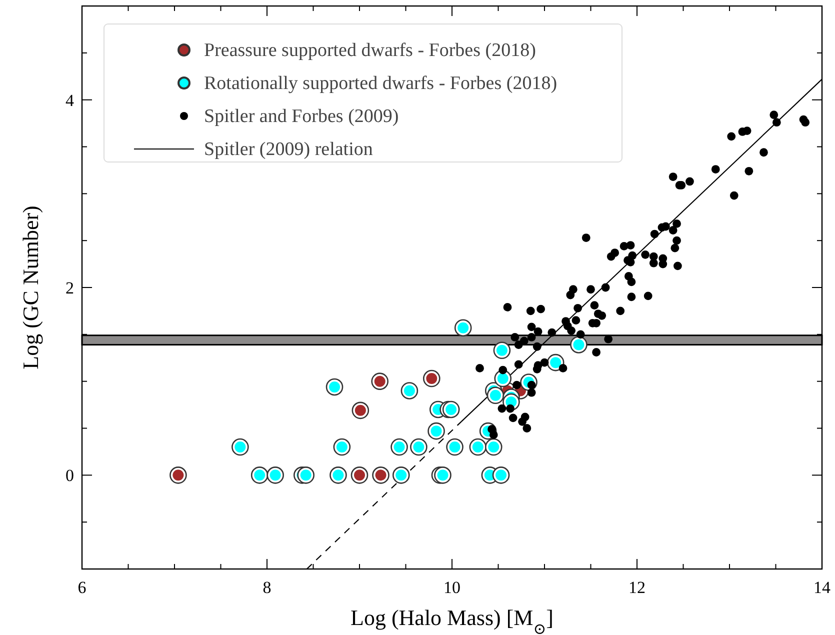  I want to click on x-tick-label: 10, so click(452, 587).